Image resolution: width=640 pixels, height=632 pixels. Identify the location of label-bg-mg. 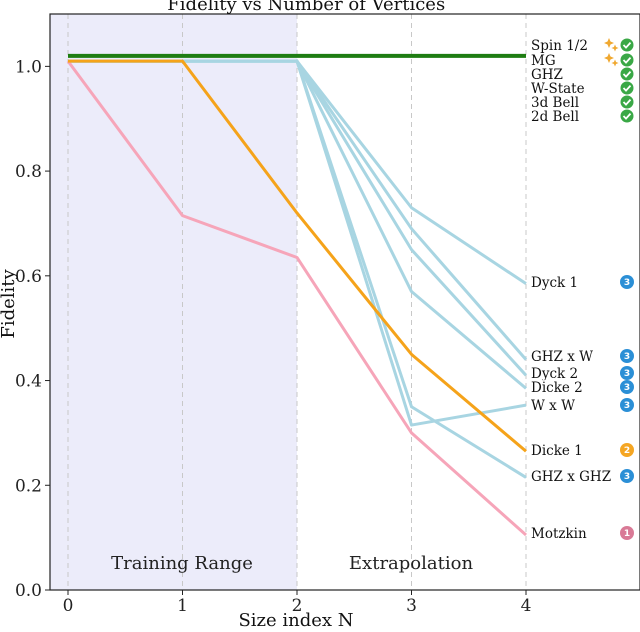
(539, 60).